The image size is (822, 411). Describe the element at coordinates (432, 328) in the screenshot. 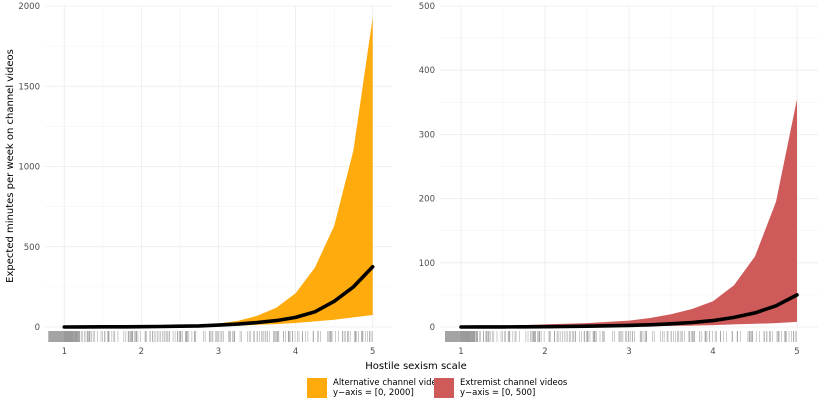

I see `y-tick-label-right-0: 0` at that location.